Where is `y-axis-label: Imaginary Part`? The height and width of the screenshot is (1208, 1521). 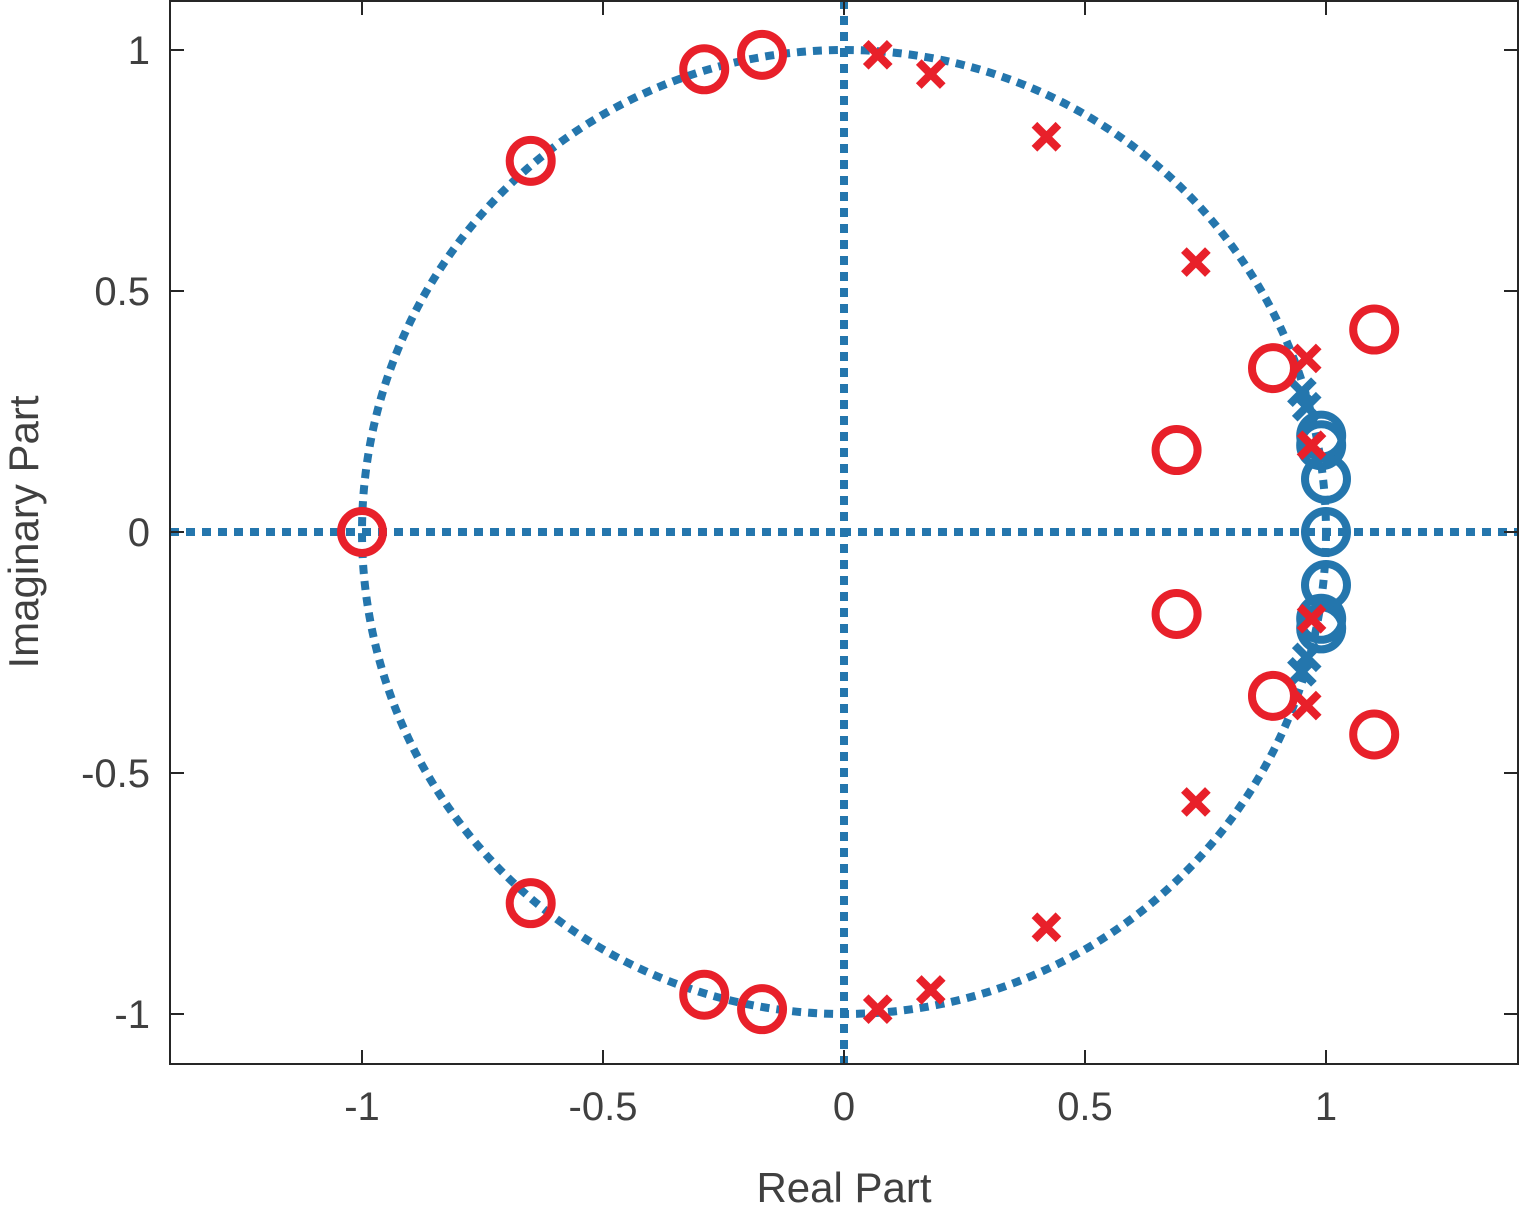
y-axis-label: Imaginary Part is located at coordinates (23, 531).